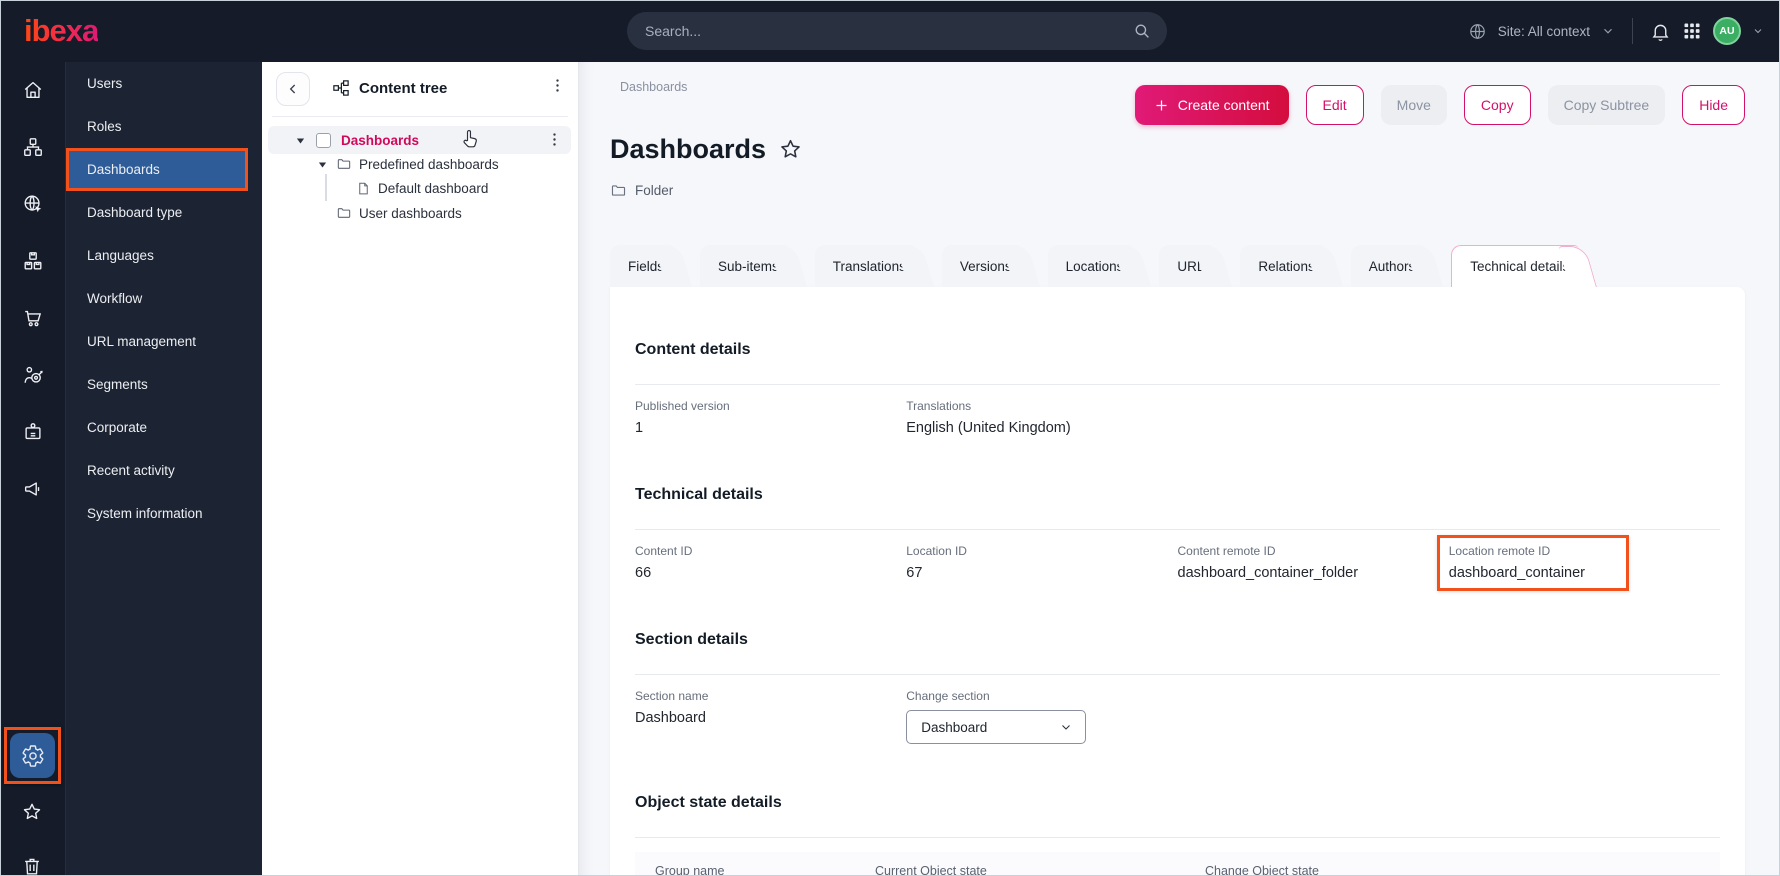 This screenshot has height=876, width=1780. I want to click on campaign-megaphone-icon, so click(33, 489).